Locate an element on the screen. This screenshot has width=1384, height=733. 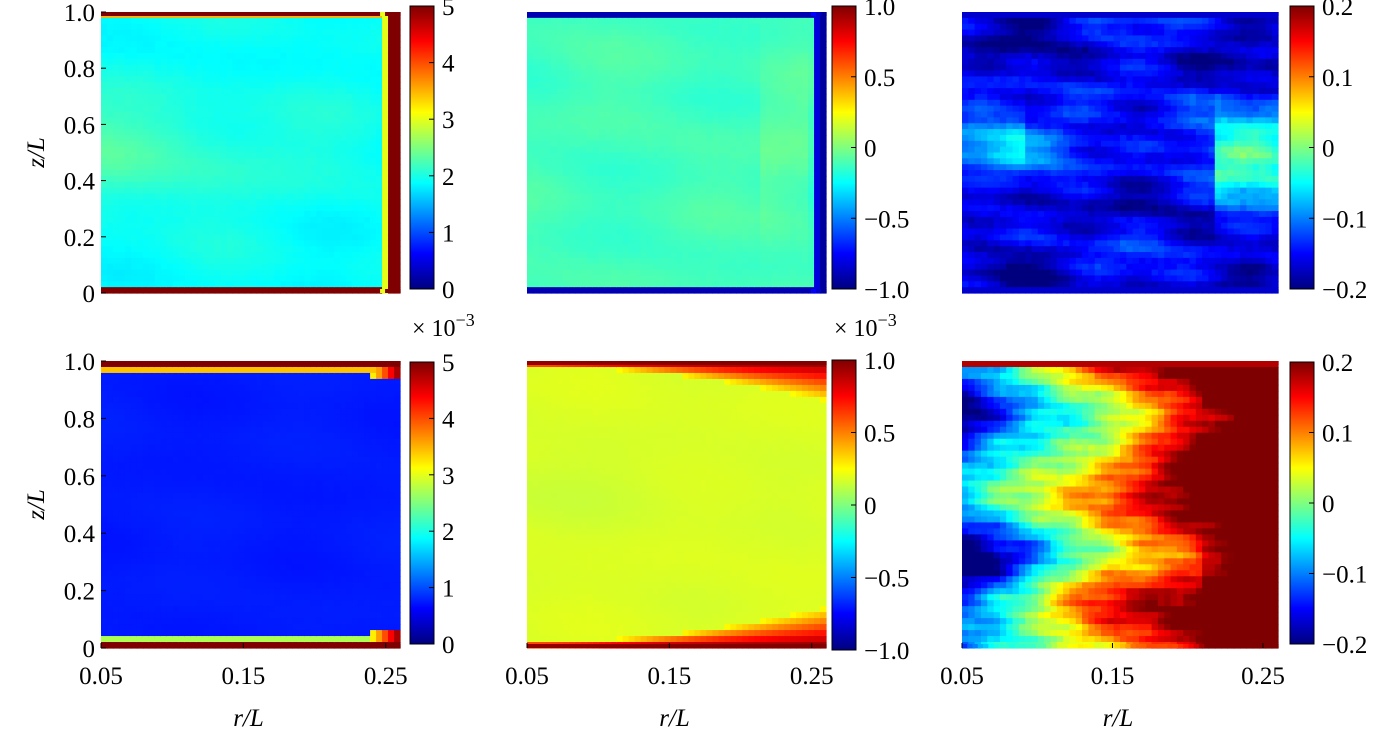
colorbar-tick-label: 3 is located at coordinates (448, 120).